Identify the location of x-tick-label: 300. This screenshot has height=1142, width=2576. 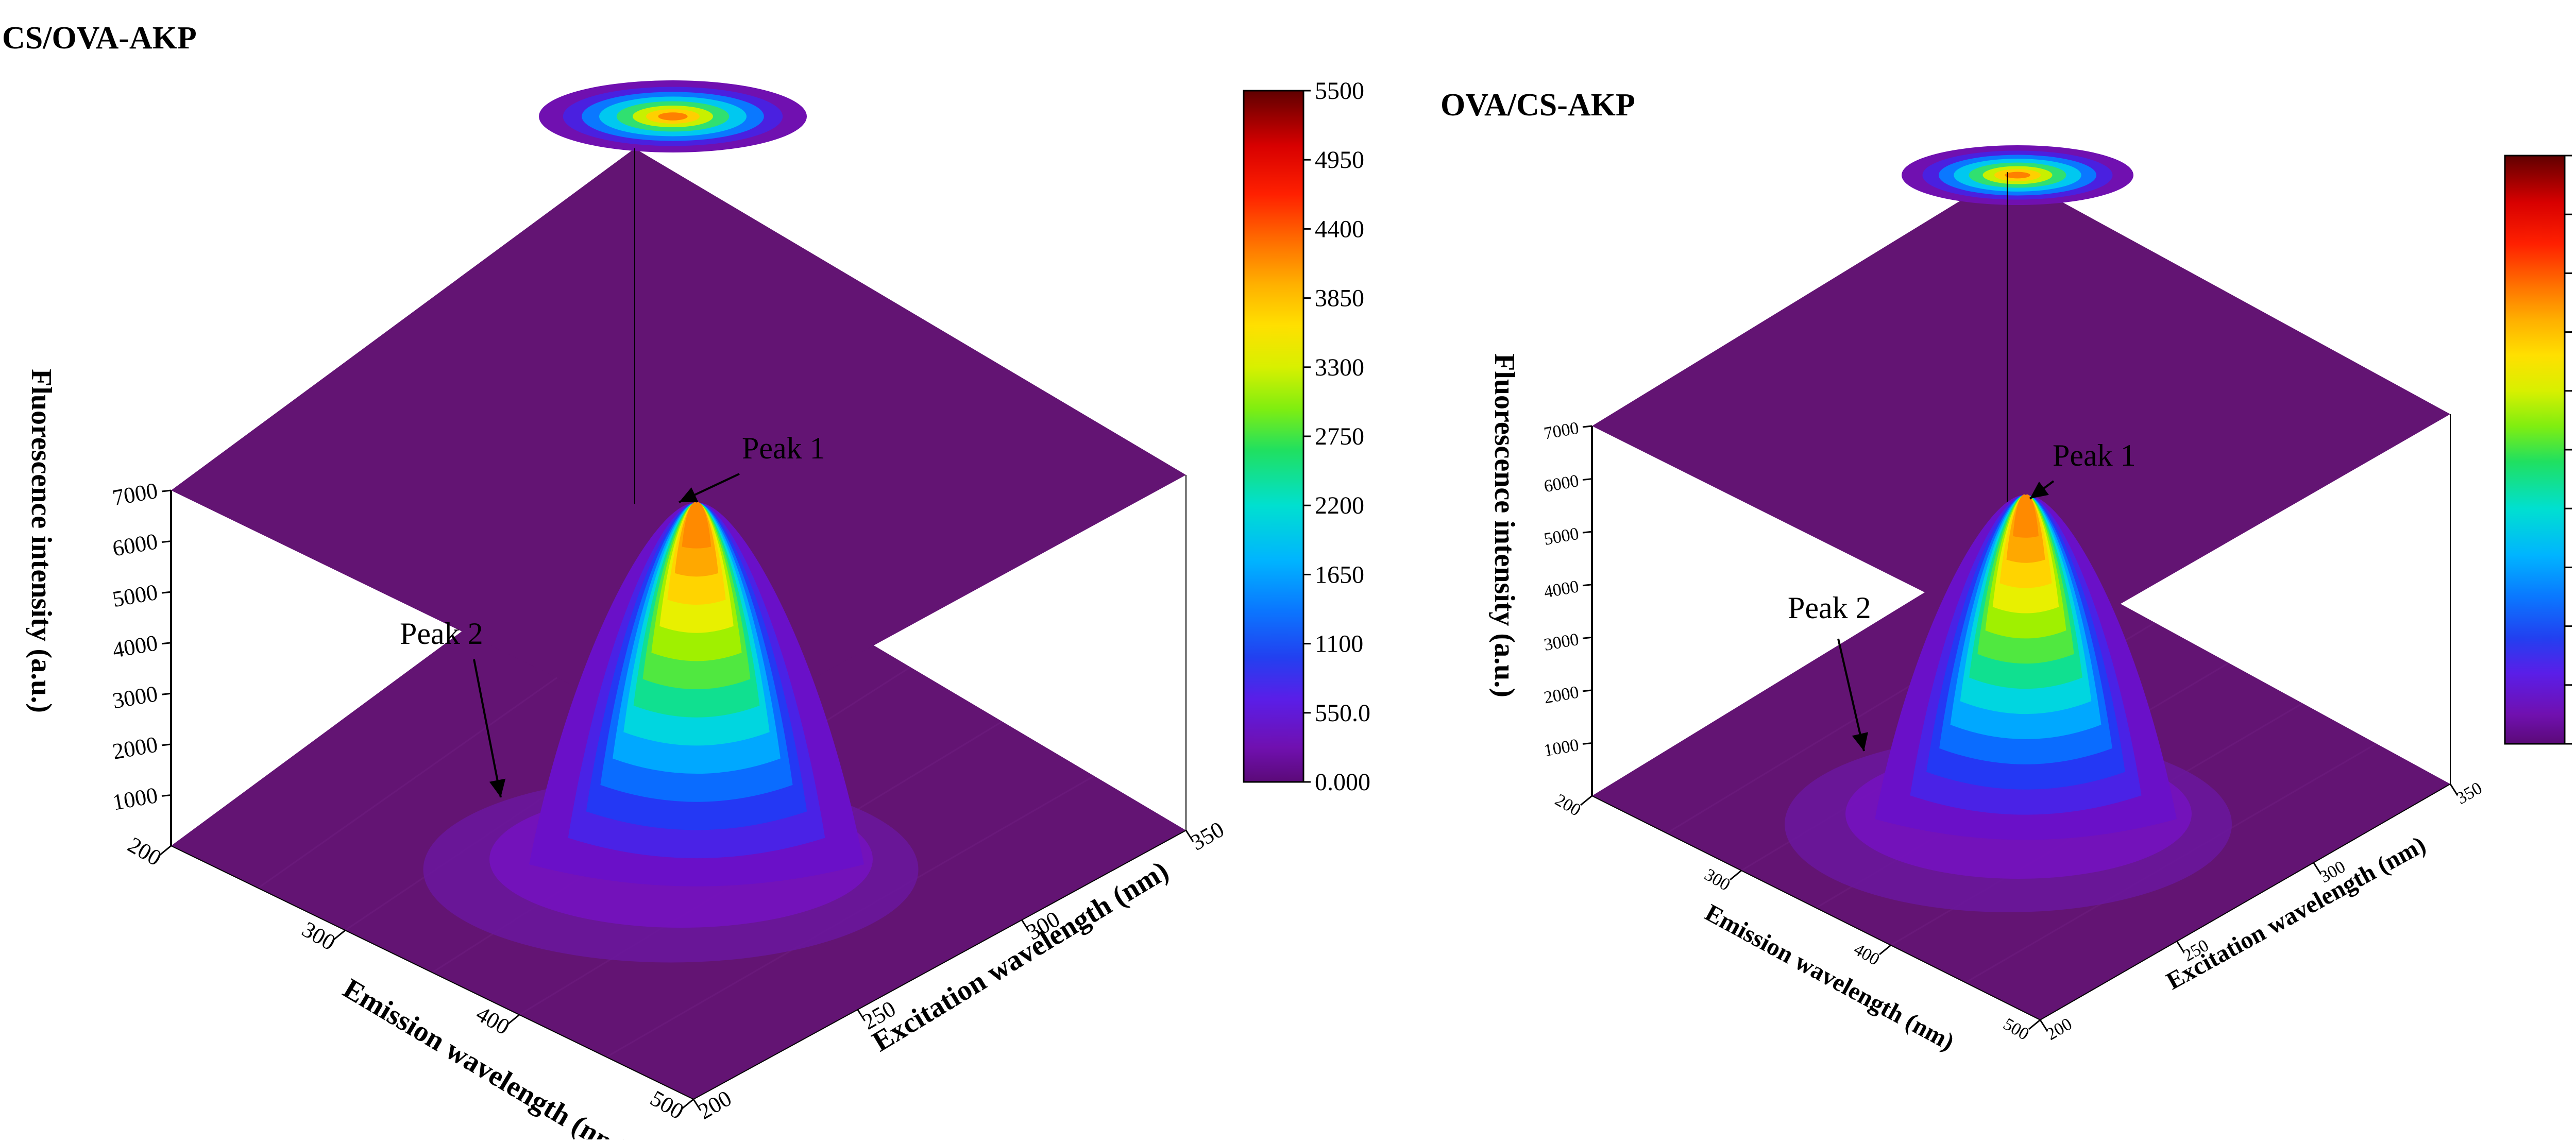
(1717, 880).